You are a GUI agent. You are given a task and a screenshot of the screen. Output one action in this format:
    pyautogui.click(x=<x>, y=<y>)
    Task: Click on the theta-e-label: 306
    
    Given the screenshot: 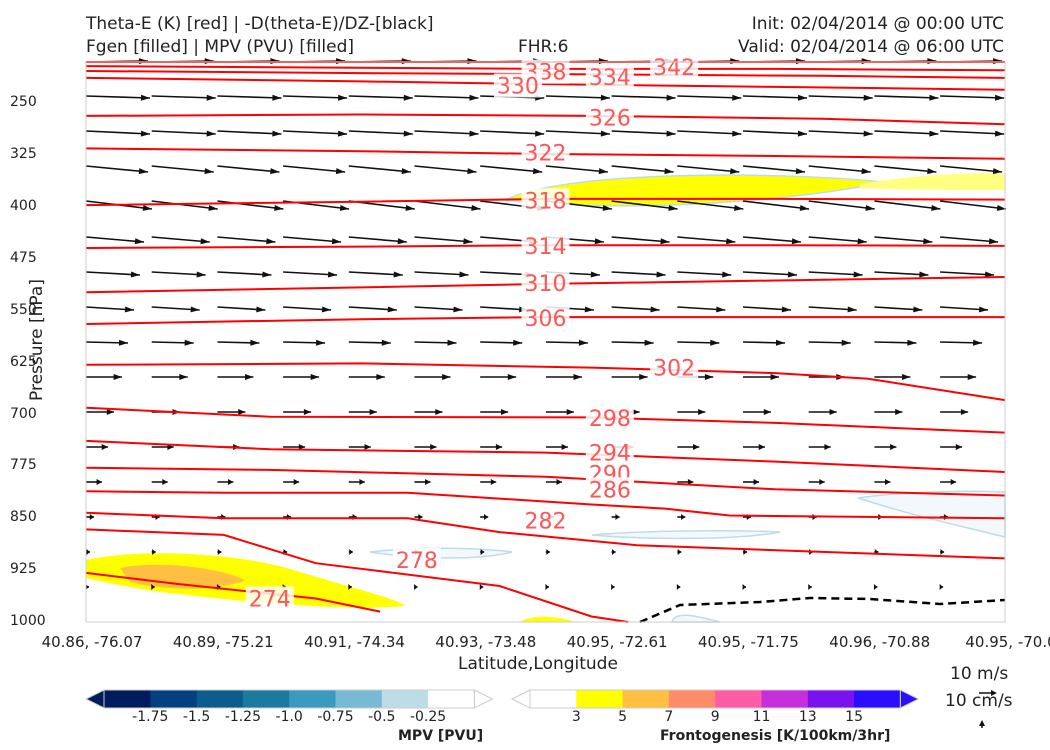 What is the action you would take?
    pyautogui.click(x=546, y=319)
    